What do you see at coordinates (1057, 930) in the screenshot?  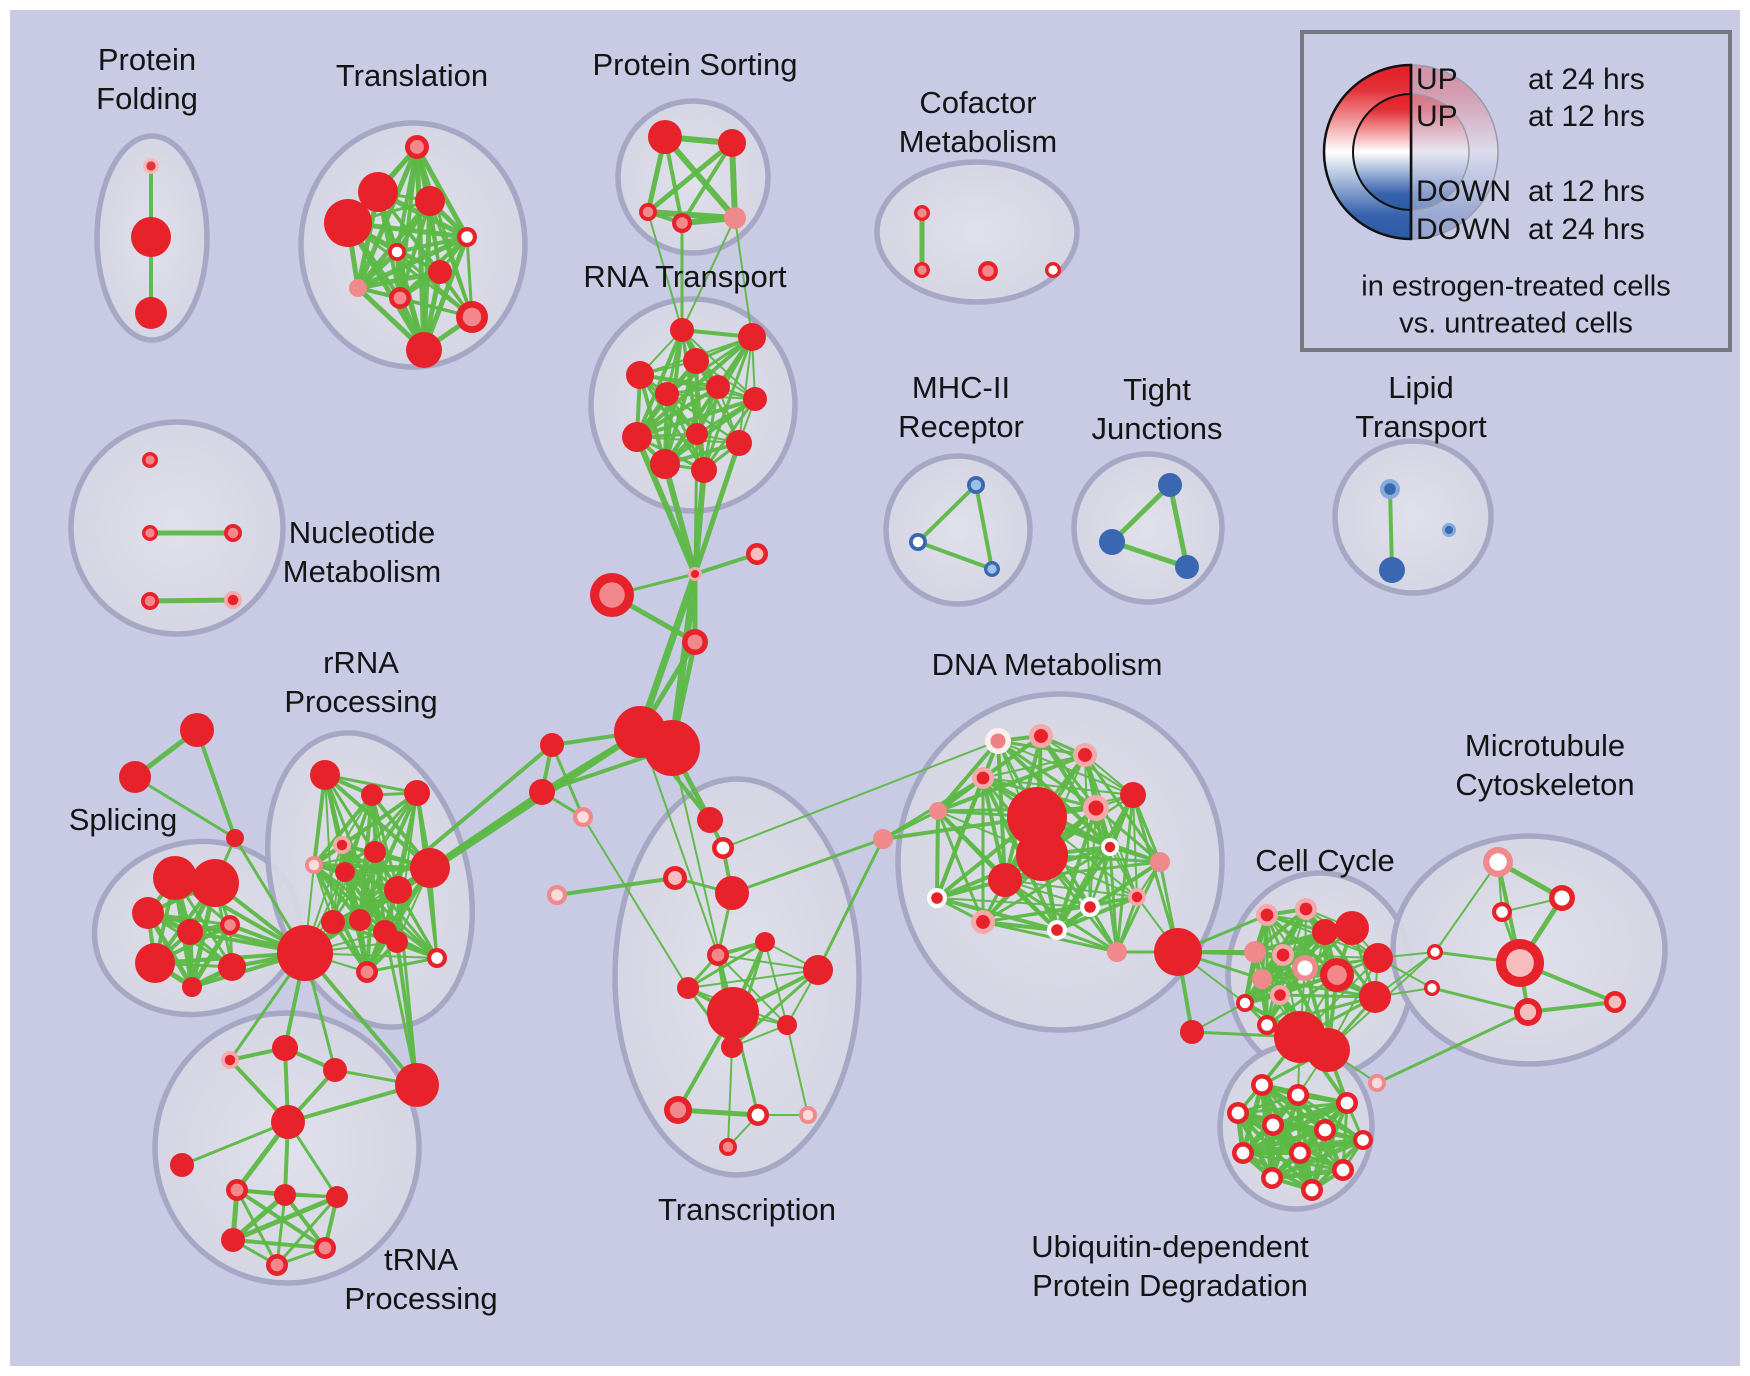 I see `node-d17` at bounding box center [1057, 930].